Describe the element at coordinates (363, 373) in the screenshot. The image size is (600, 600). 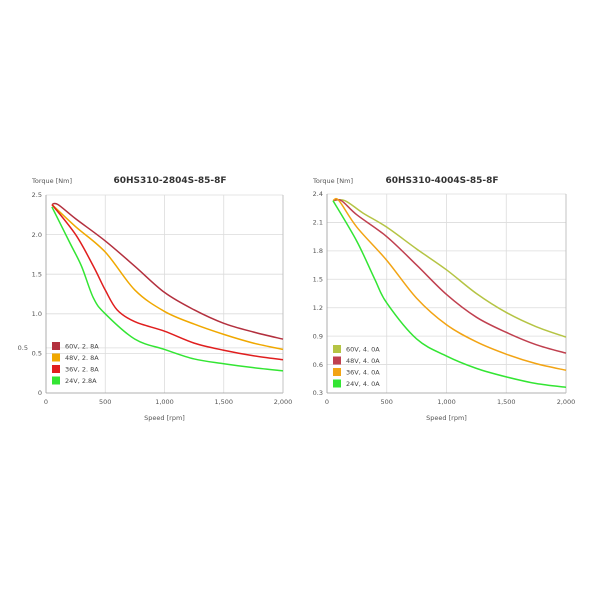
I see `legend-label: 36V, 4. 0A` at that location.